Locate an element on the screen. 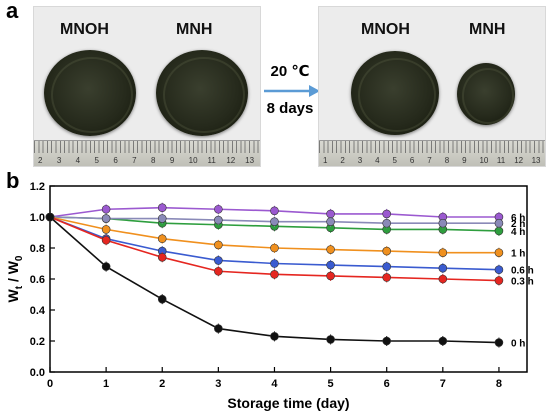 Image resolution: width=554 pixels, height=414 pixels. ruler-number: 7 is located at coordinates (134, 160).